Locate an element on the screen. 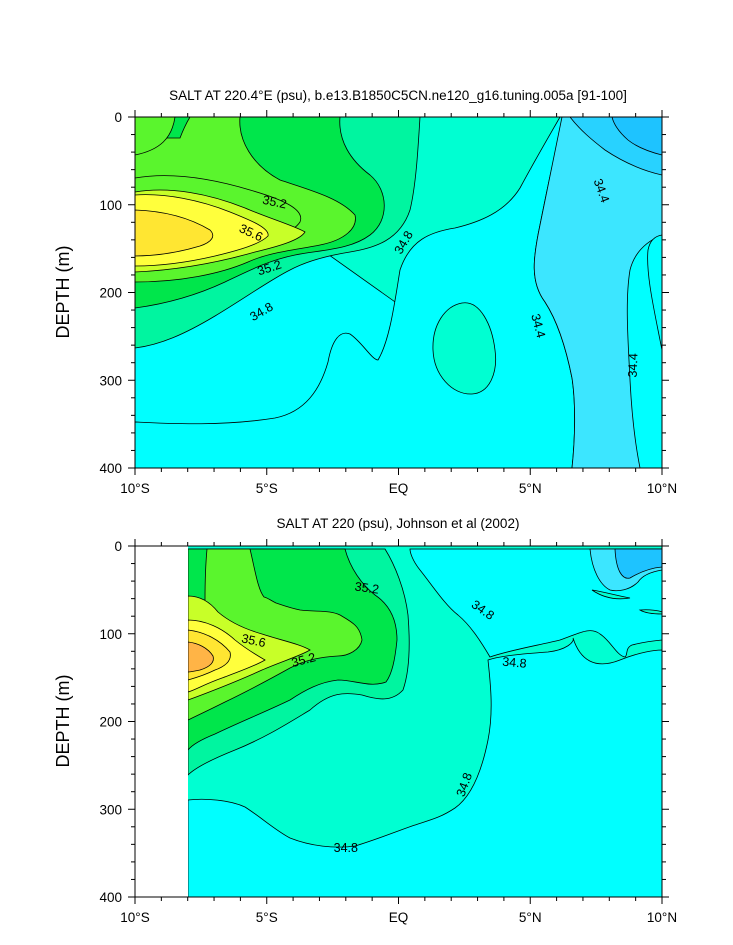 This screenshot has width=733, height=945. panel-obs-nodata is located at coordinates (161, 721).